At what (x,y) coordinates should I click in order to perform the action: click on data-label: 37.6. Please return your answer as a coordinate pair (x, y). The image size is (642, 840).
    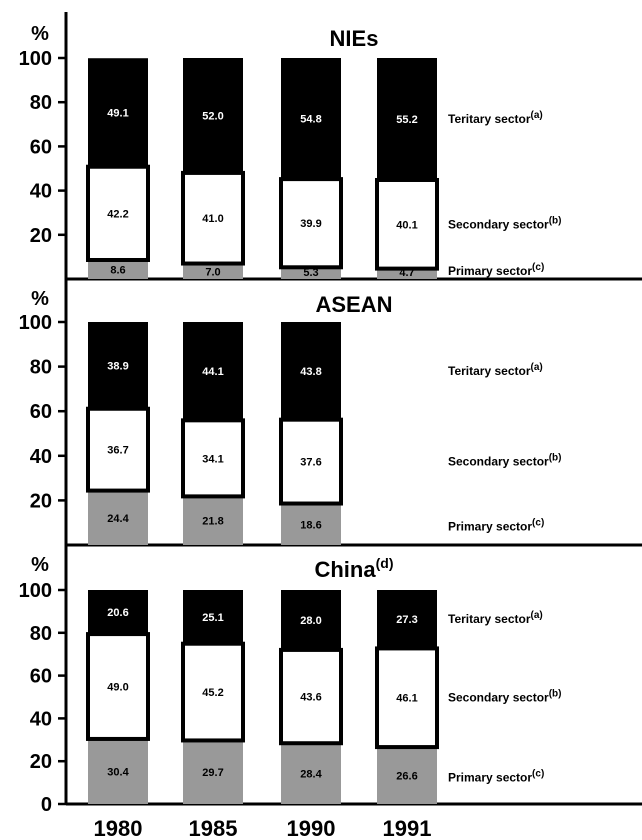
    Looking at the image, I should click on (310, 463).